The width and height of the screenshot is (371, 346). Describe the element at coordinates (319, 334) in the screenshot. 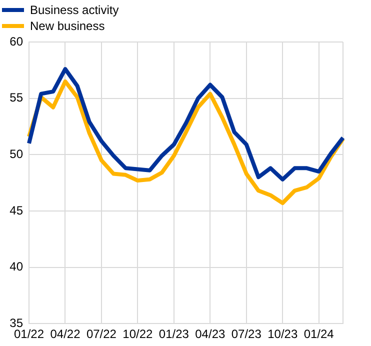

I see `x-tick-label: 01/24` at that location.